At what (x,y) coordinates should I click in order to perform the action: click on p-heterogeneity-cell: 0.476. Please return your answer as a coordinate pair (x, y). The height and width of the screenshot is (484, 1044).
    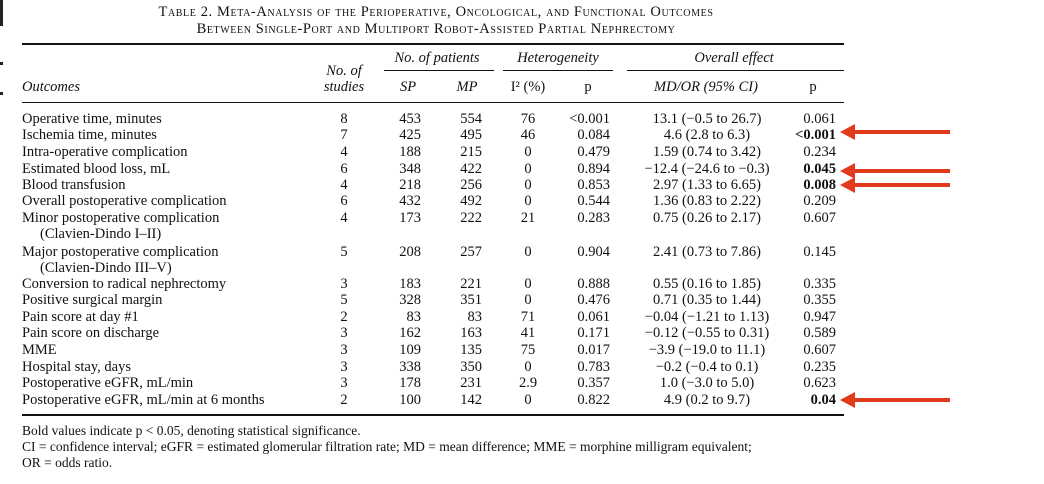
    Looking at the image, I should click on (593, 300).